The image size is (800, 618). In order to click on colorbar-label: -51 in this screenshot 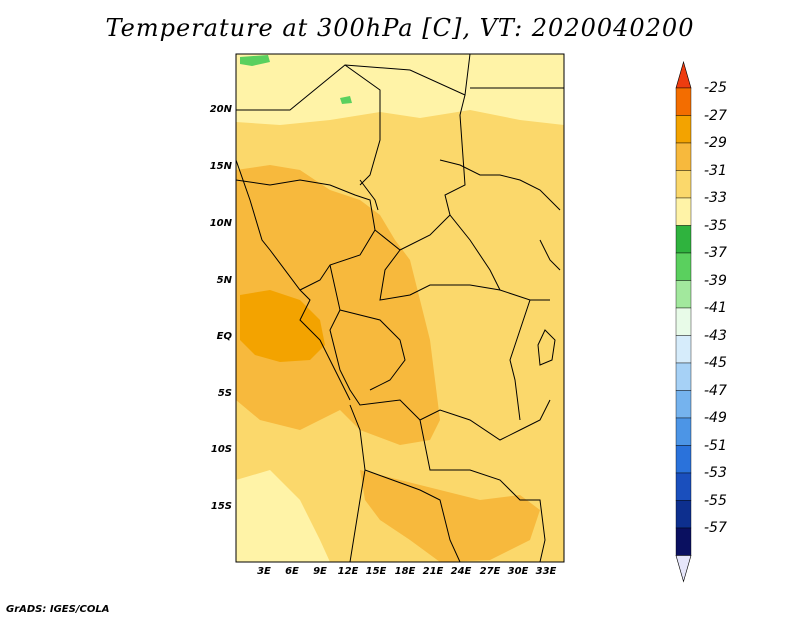, I will do `click(715, 446)`.